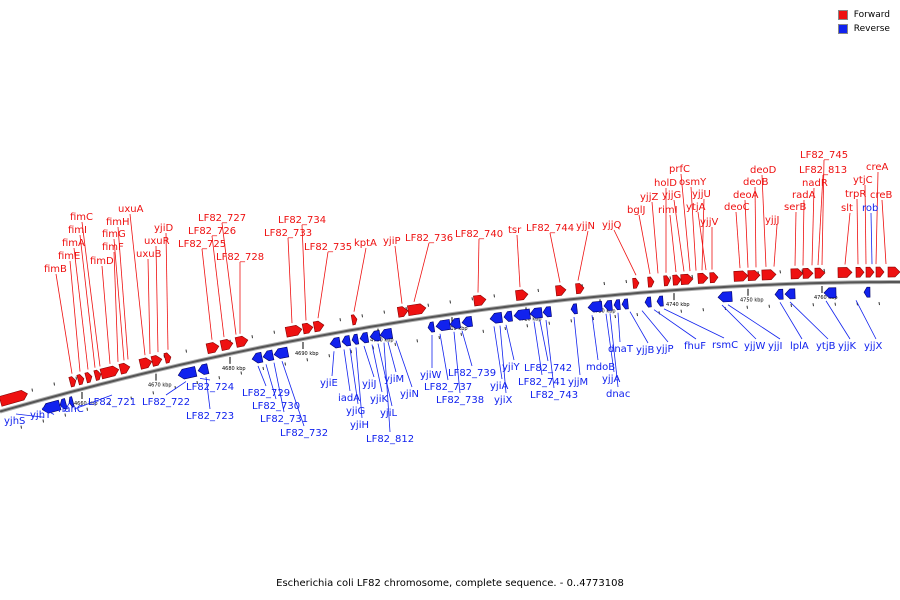 The height and width of the screenshot is (600, 900). Describe the element at coordinates (409, 394) in the screenshot. I see `reverse-gene-label: yjiN` at that location.